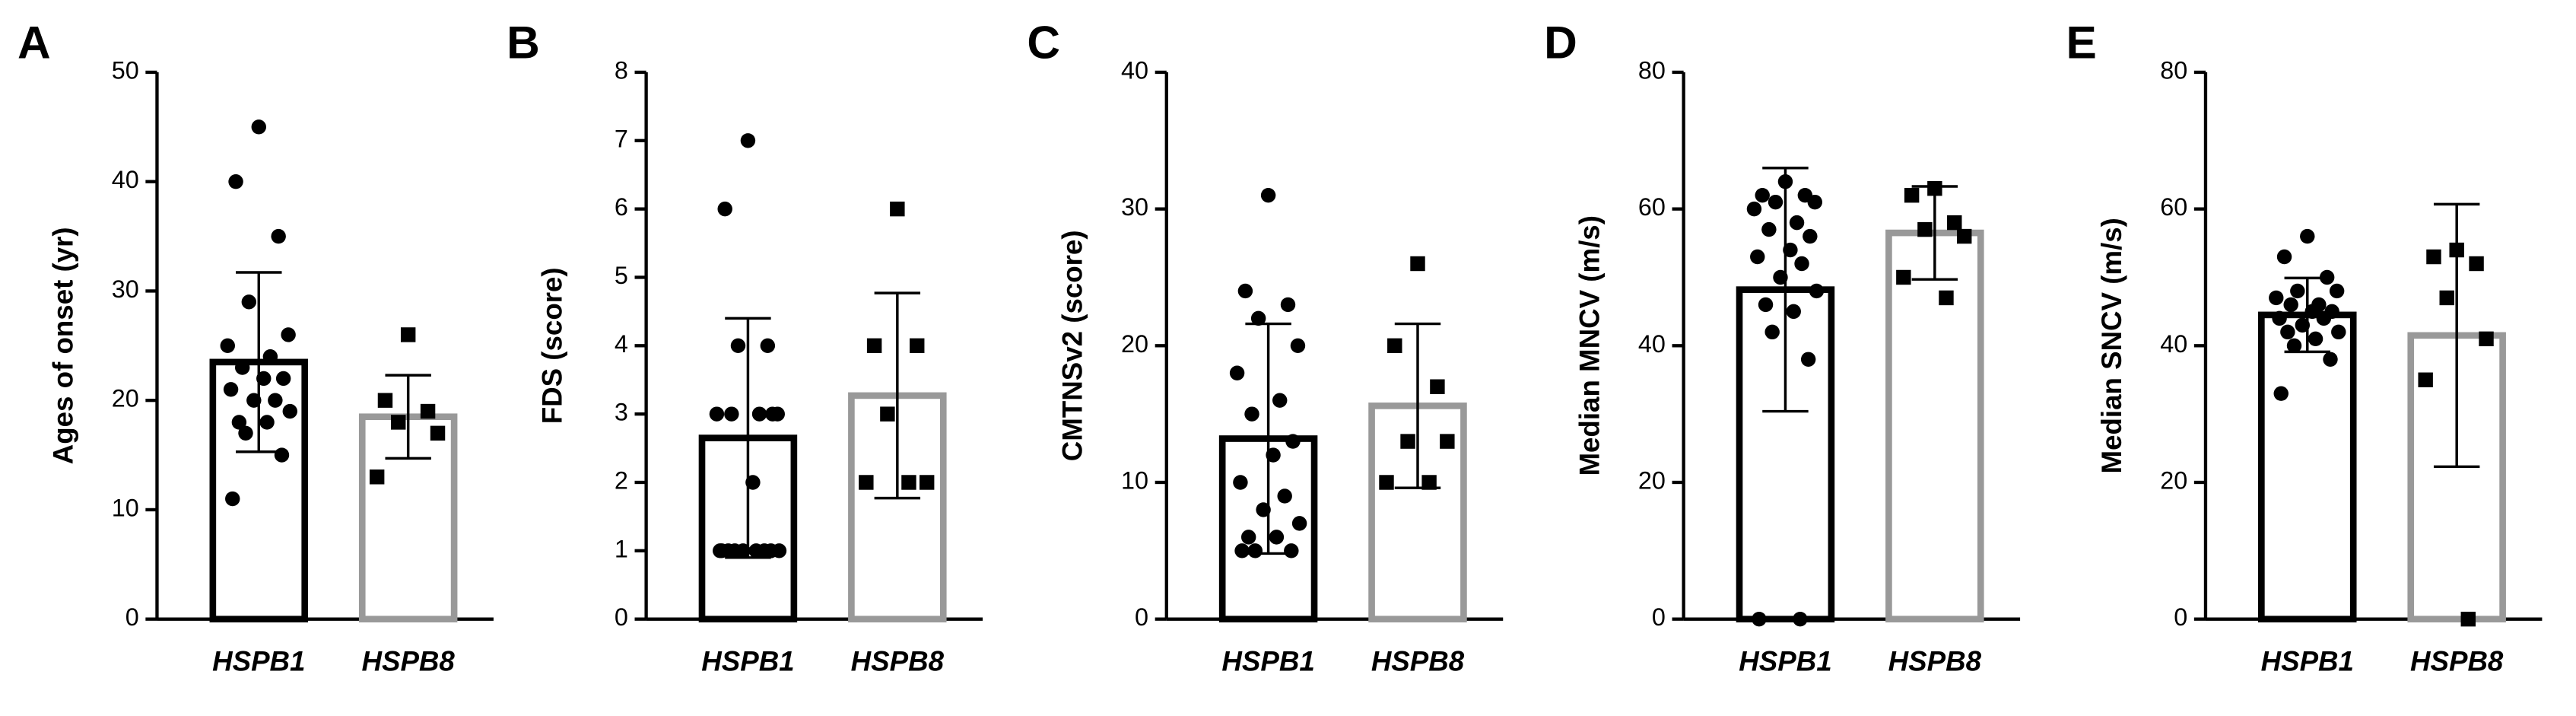  I want to click on x-tick-label: HSPB8, so click(409, 661).